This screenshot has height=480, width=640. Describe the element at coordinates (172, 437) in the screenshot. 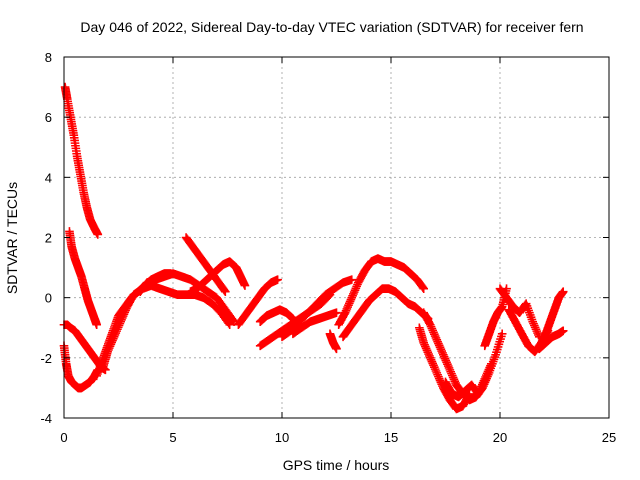

I see `x-tick-label: 5` at that location.